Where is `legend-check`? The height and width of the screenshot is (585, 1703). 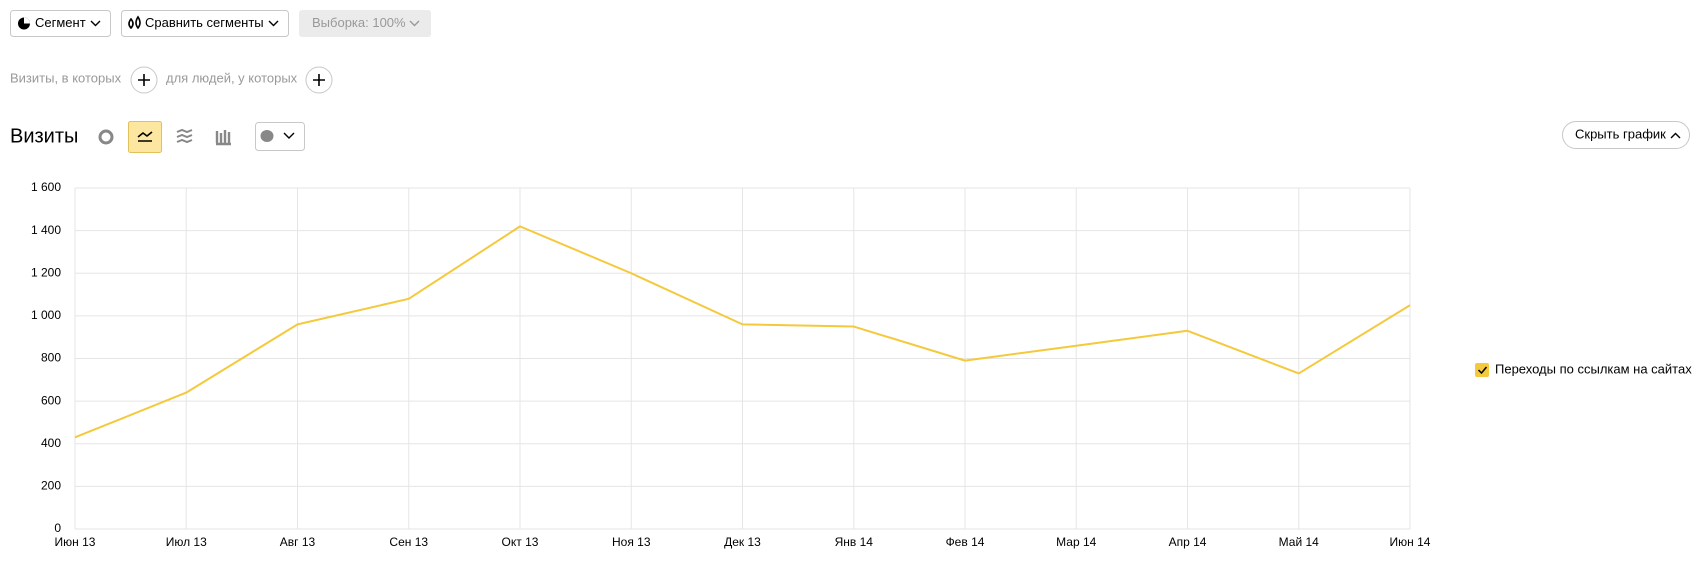
legend-check is located at coordinates (1482, 370).